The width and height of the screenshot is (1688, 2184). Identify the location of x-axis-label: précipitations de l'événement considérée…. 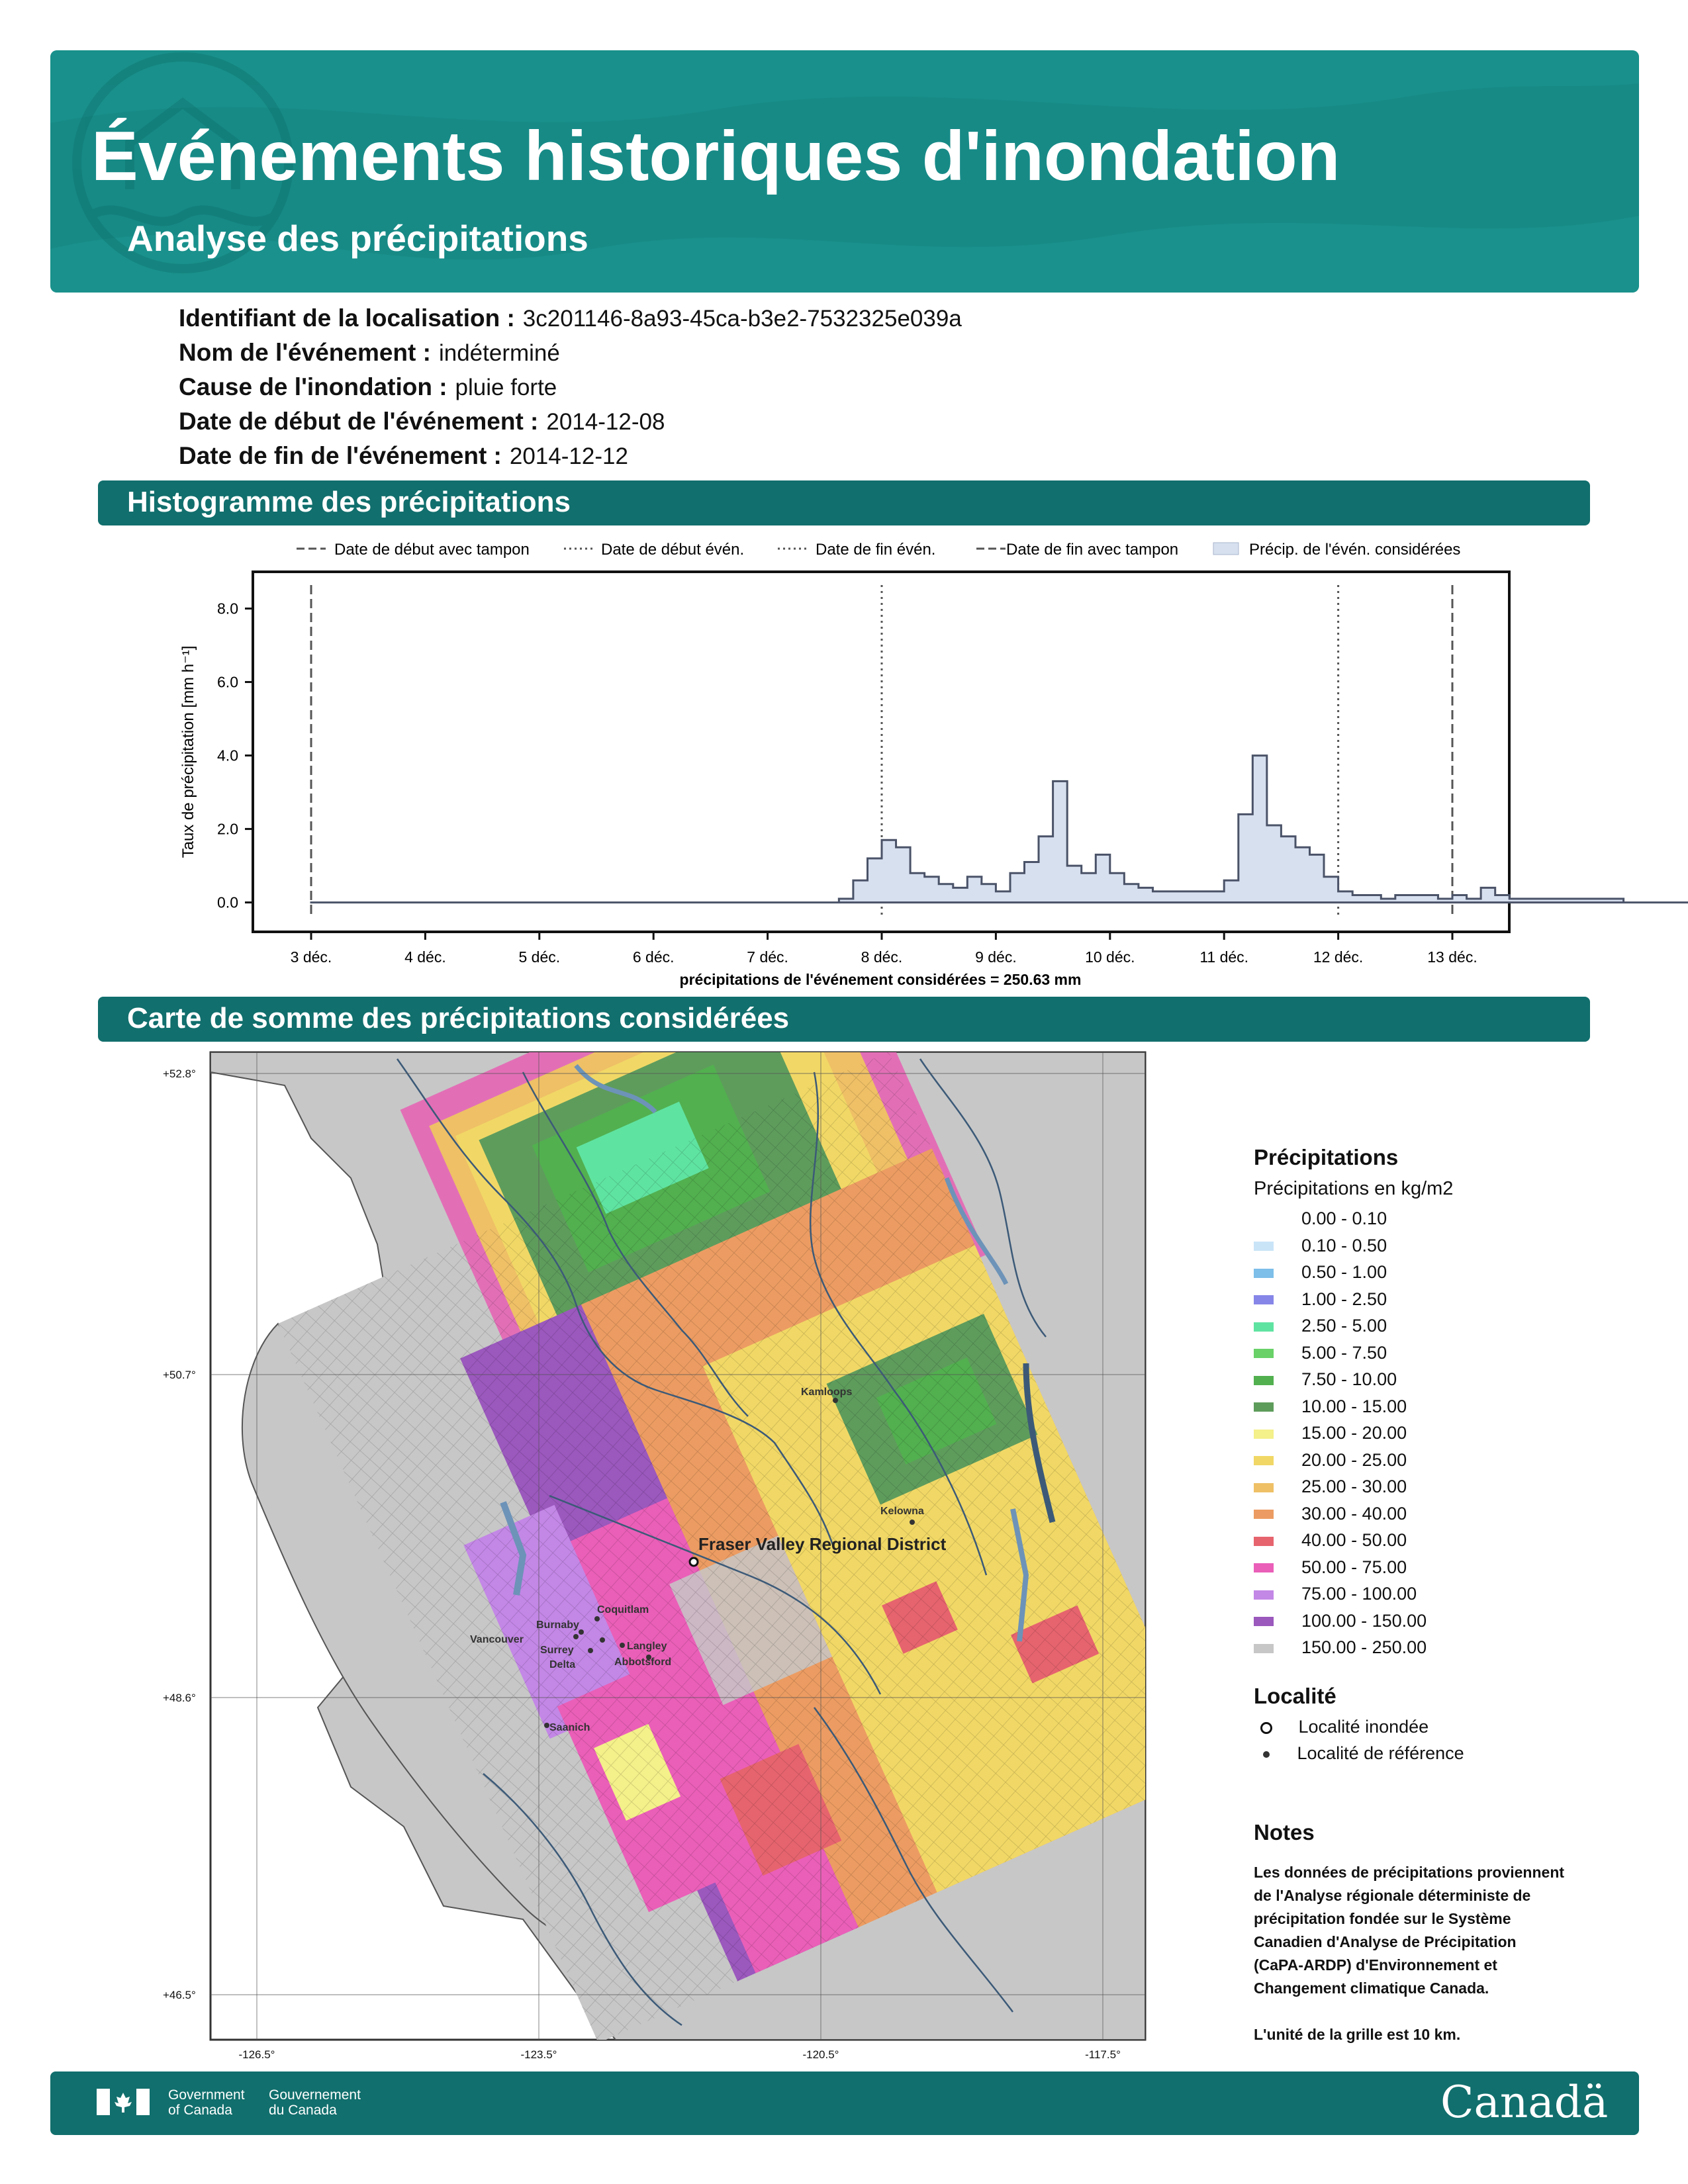
(881, 980).